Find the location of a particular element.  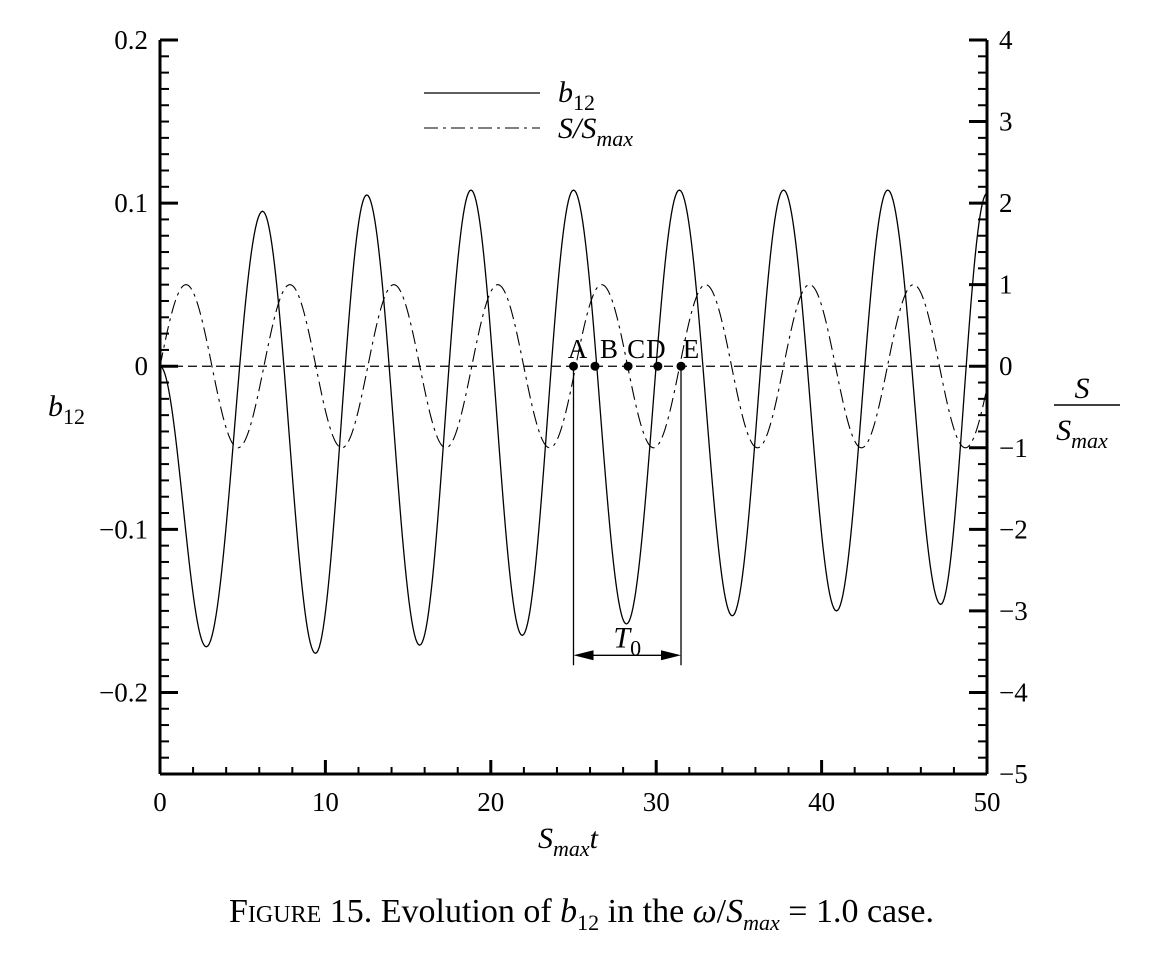

right-axis-title: S Smax is located at coordinates (1087, 412).